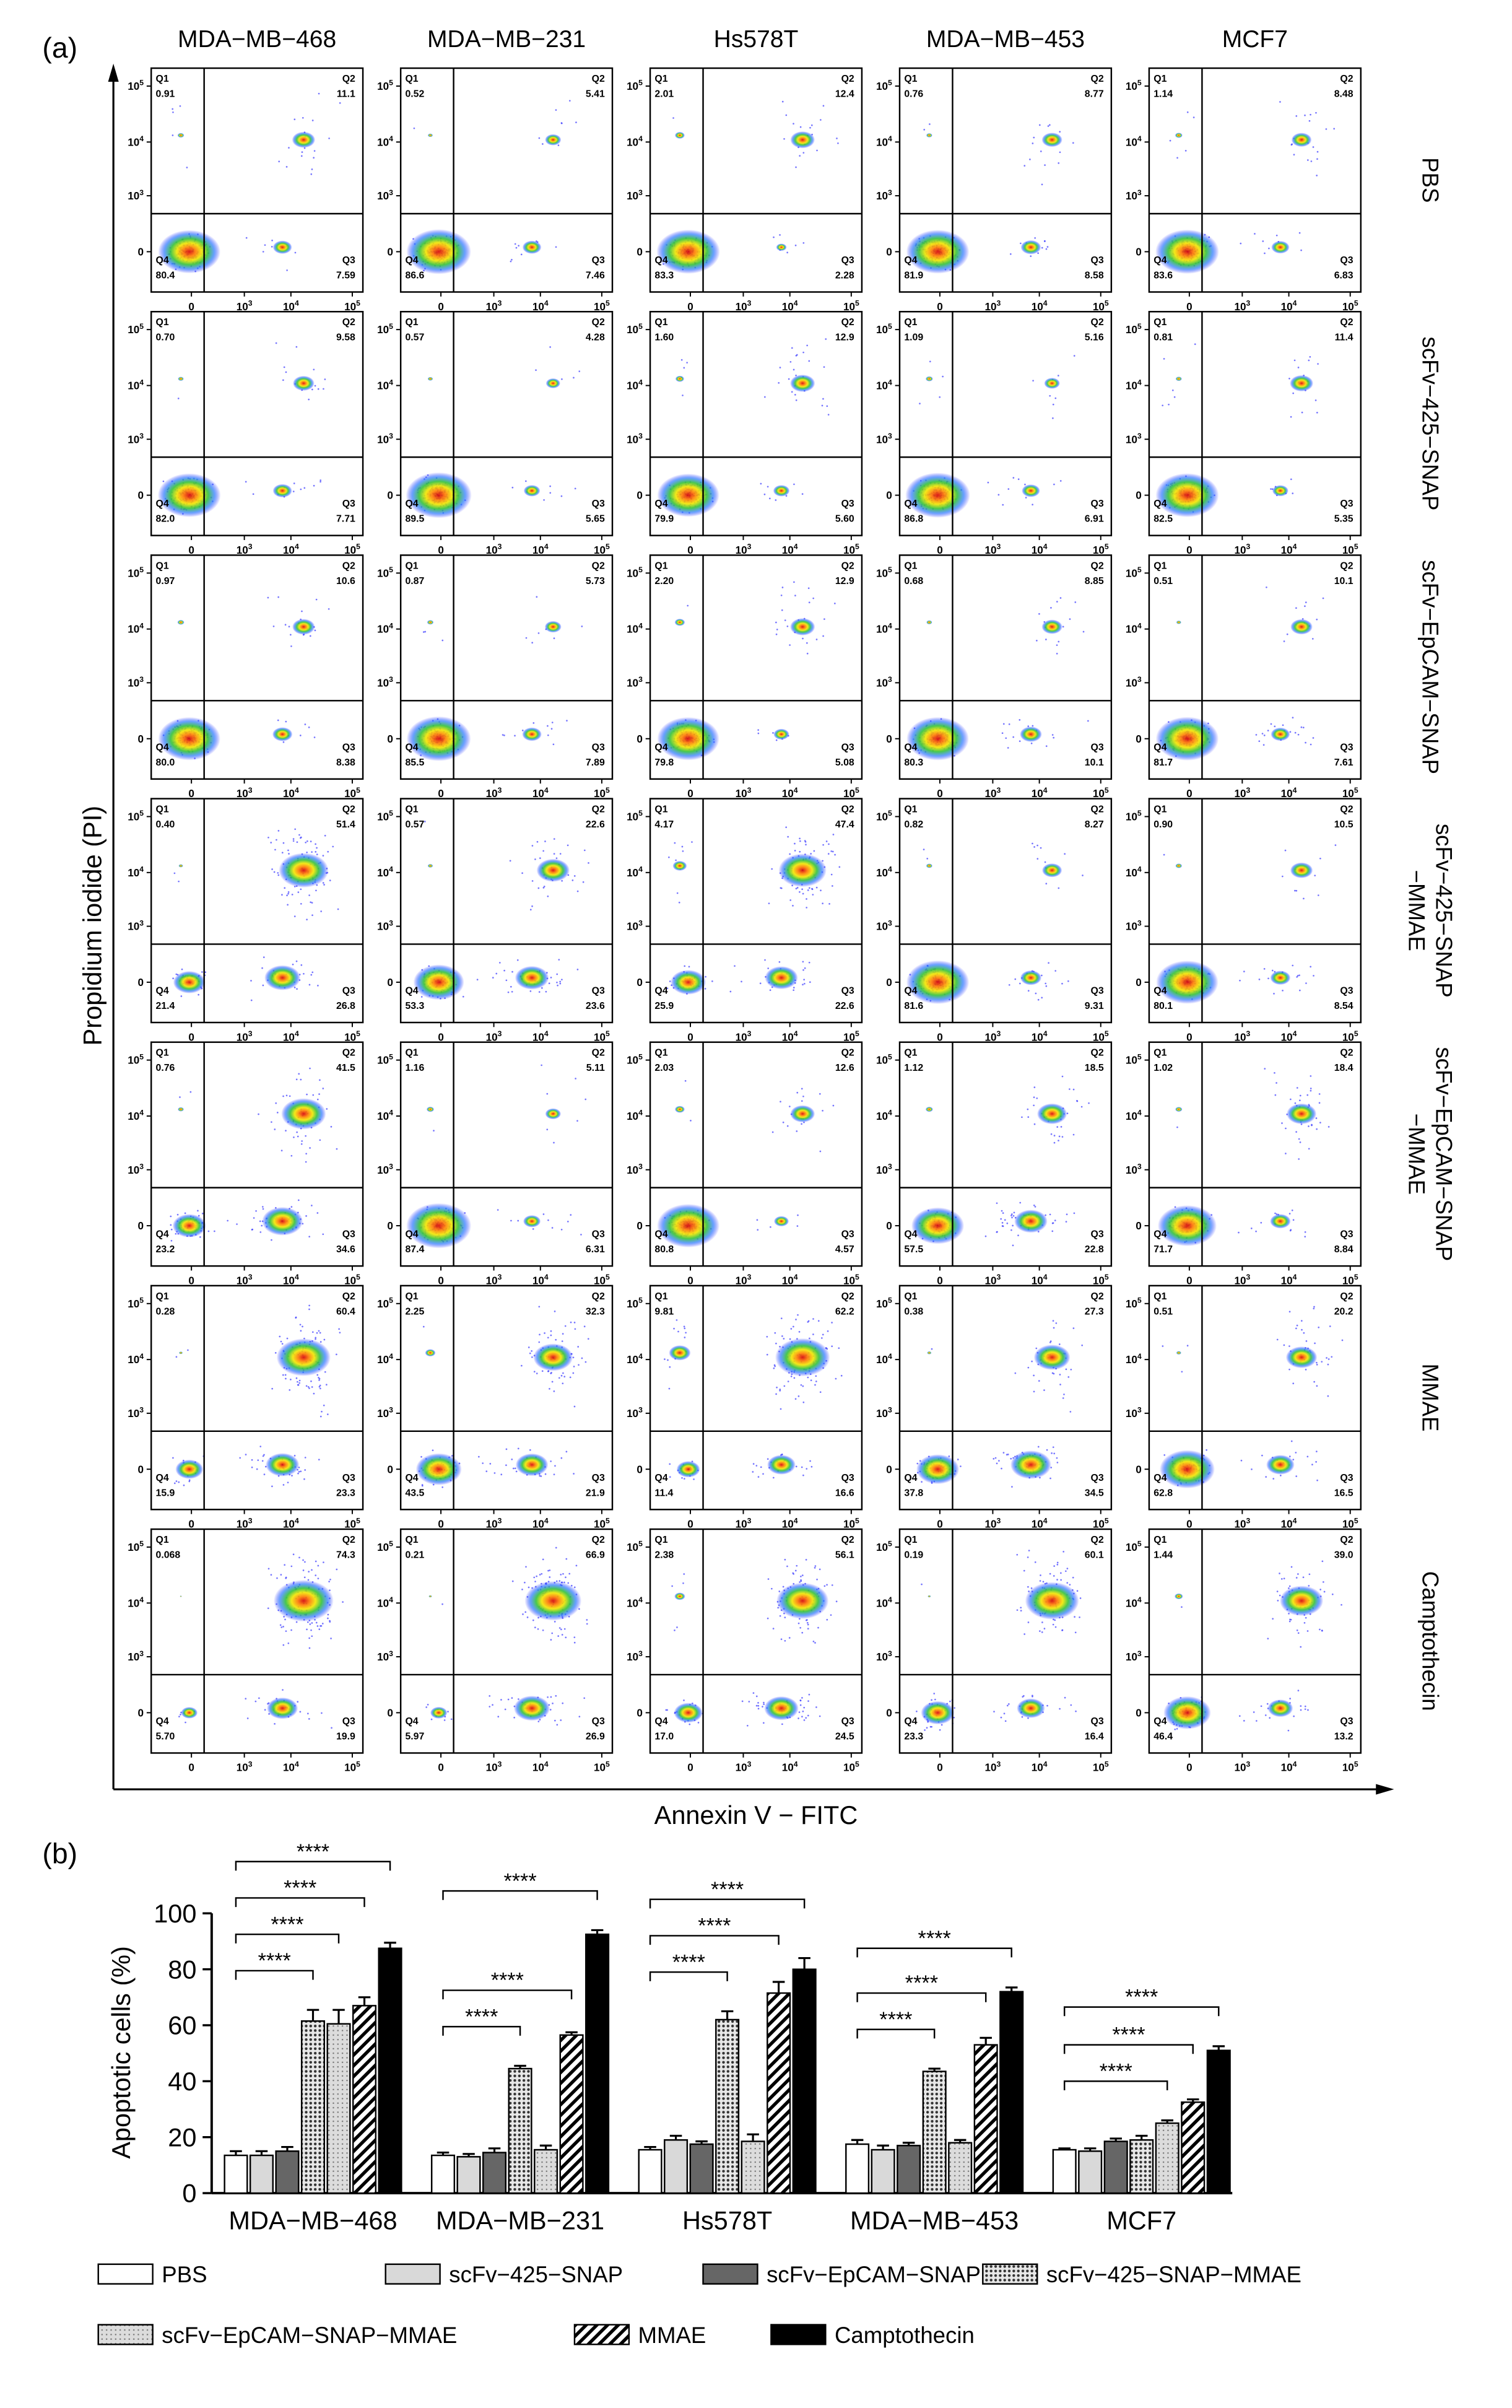 The image size is (1512, 2408). Describe the element at coordinates (162, 322) in the screenshot. I see `quadrant-name: Q1` at that location.